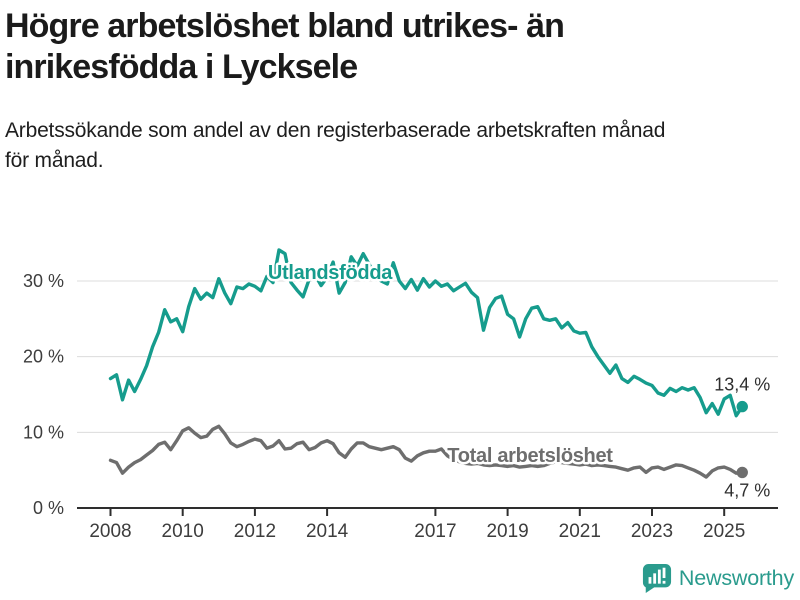 This screenshot has height=600, width=800. Describe the element at coordinates (747, 490) in the screenshot. I see `end-value-label-total-arbetsl-shet: 4,7 %` at that location.